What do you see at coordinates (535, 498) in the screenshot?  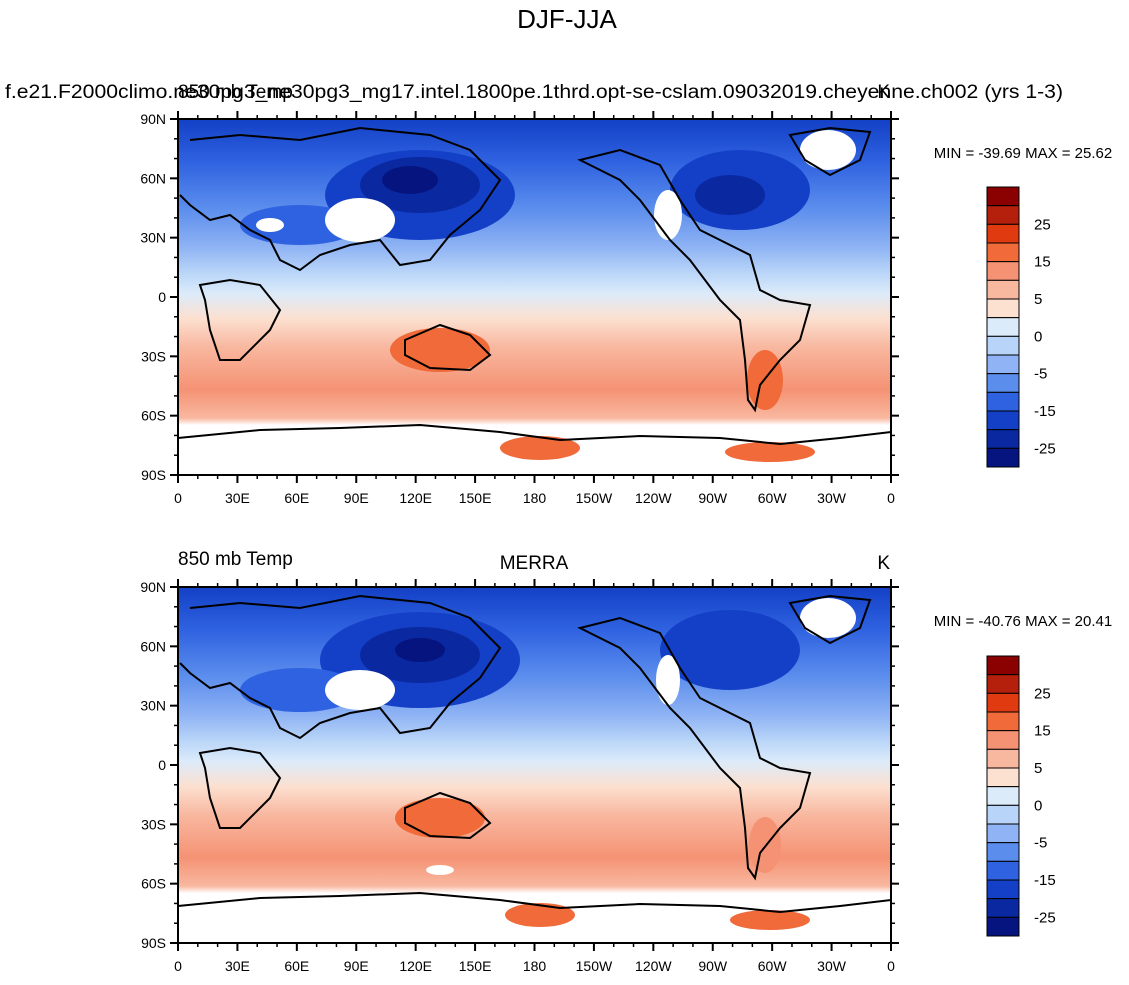 I see `lon-tick-label: 180` at bounding box center [535, 498].